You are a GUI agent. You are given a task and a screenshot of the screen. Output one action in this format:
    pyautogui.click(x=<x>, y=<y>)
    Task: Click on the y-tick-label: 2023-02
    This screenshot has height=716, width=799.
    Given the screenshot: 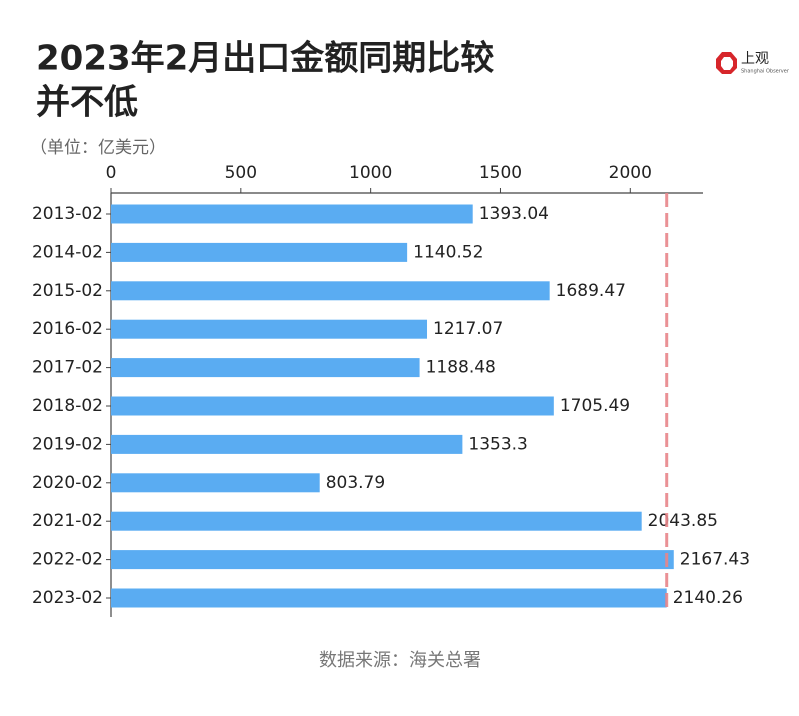 What is the action you would take?
    pyautogui.click(x=67, y=598)
    